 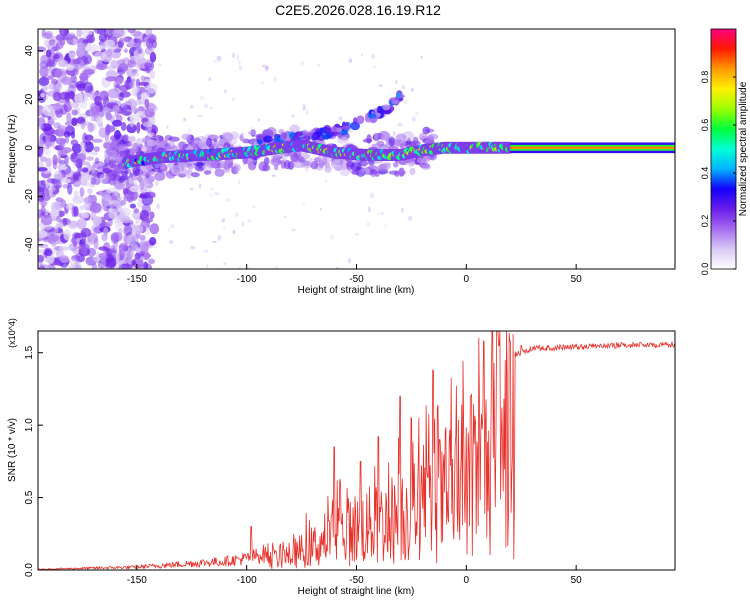 What do you see at coordinates (137, 279) in the screenshot?
I see `heatmap-x-tick-label: -150` at bounding box center [137, 279].